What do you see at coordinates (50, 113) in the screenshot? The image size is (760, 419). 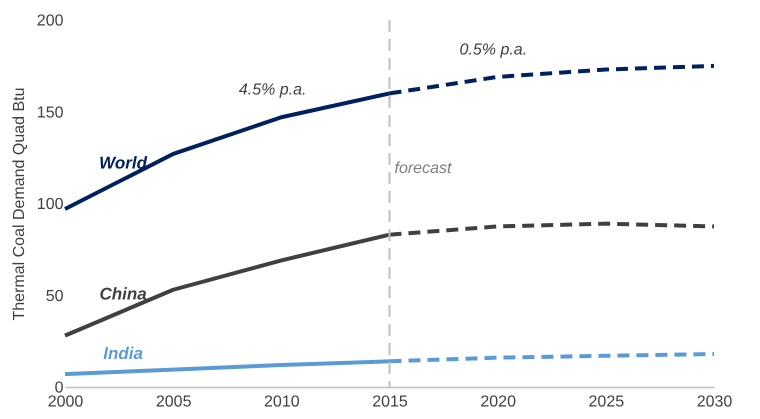 I see `y-tick-label: 150` at bounding box center [50, 113].